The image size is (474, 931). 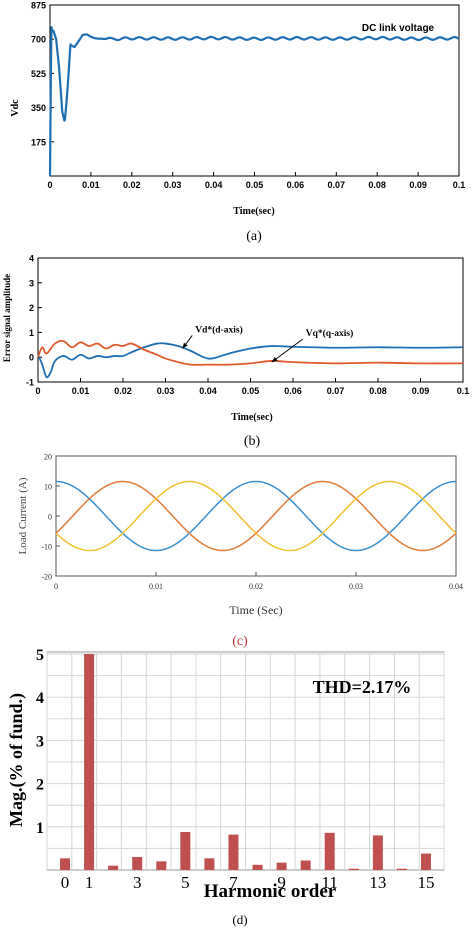 What do you see at coordinates (250, 353) in the screenshot?
I see `series-line-vq` at bounding box center [250, 353].